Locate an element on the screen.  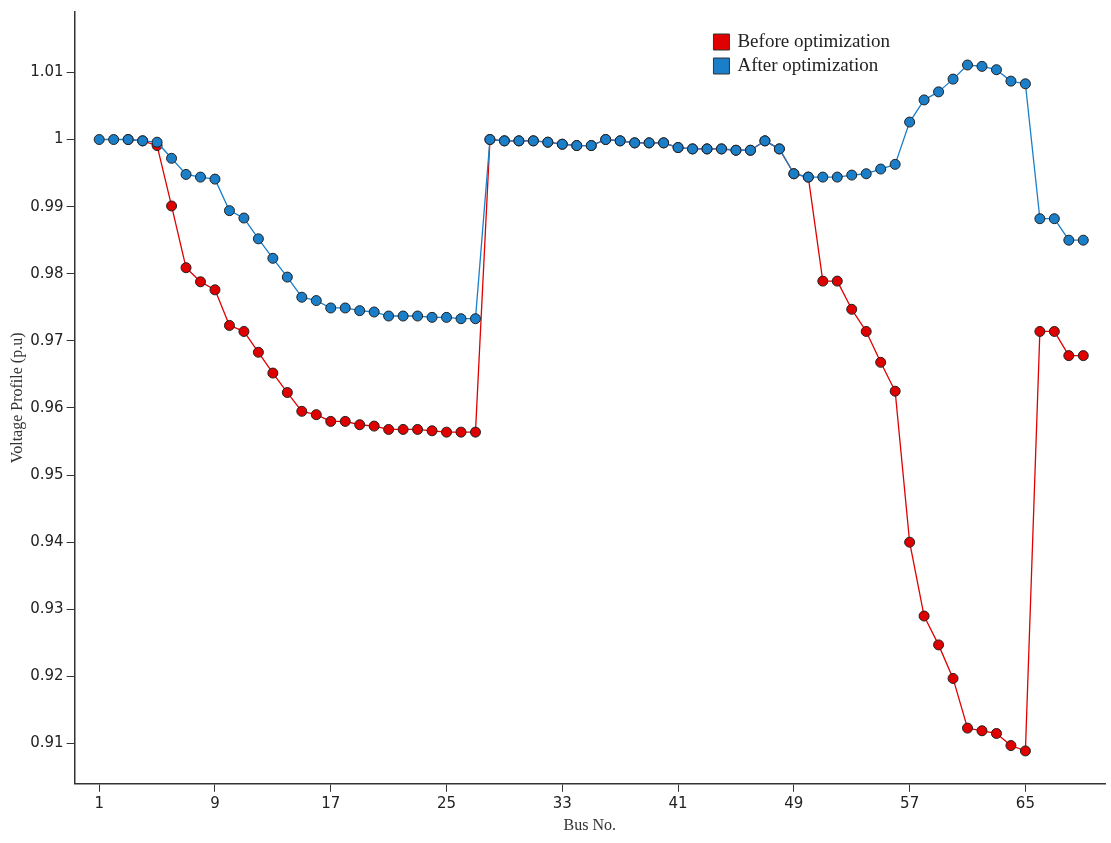
y-tick-label: 0.99 is located at coordinates (47, 205).